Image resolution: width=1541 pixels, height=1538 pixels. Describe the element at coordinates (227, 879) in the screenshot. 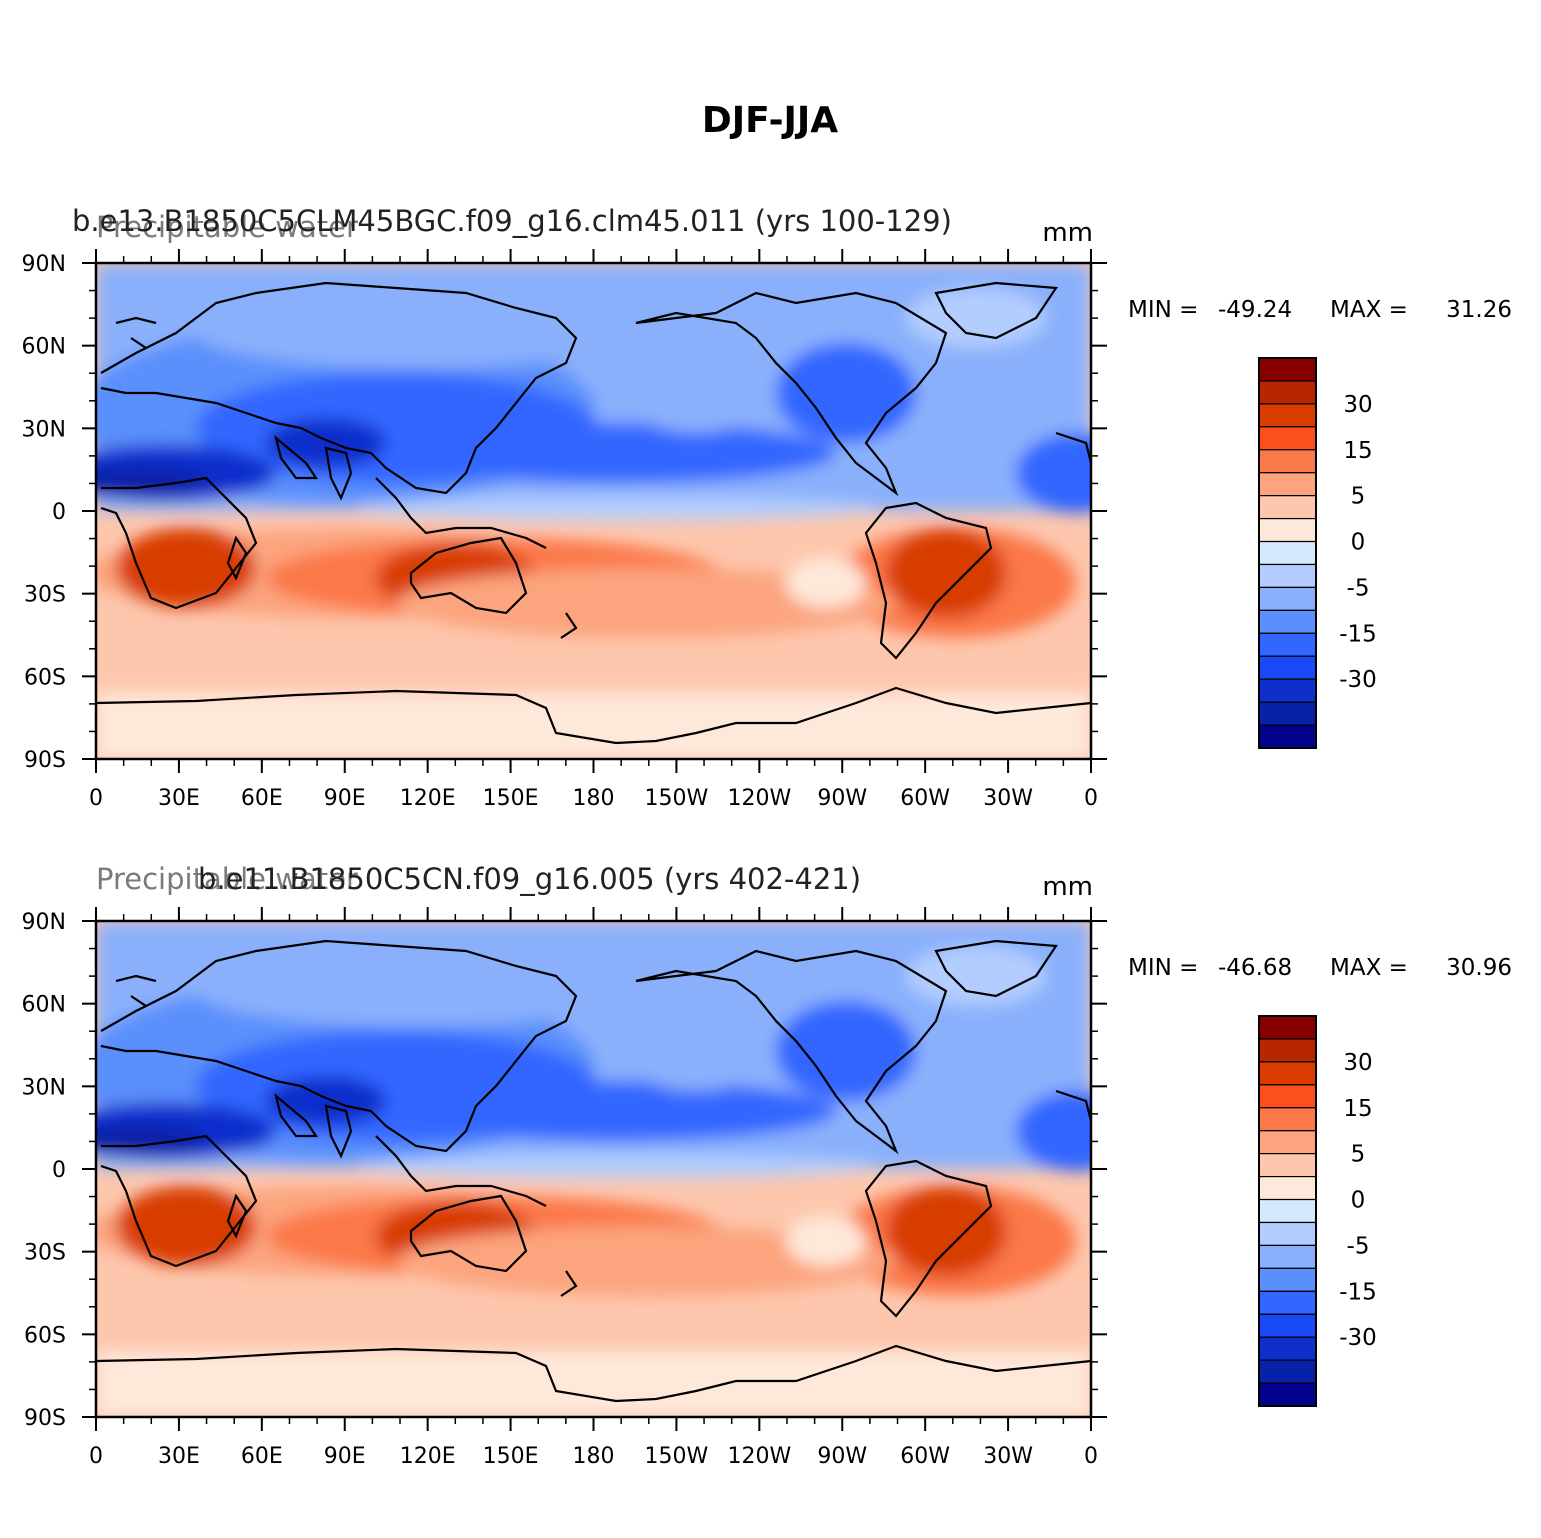

I see `panel-2-variable-label: Precipitable water` at that location.